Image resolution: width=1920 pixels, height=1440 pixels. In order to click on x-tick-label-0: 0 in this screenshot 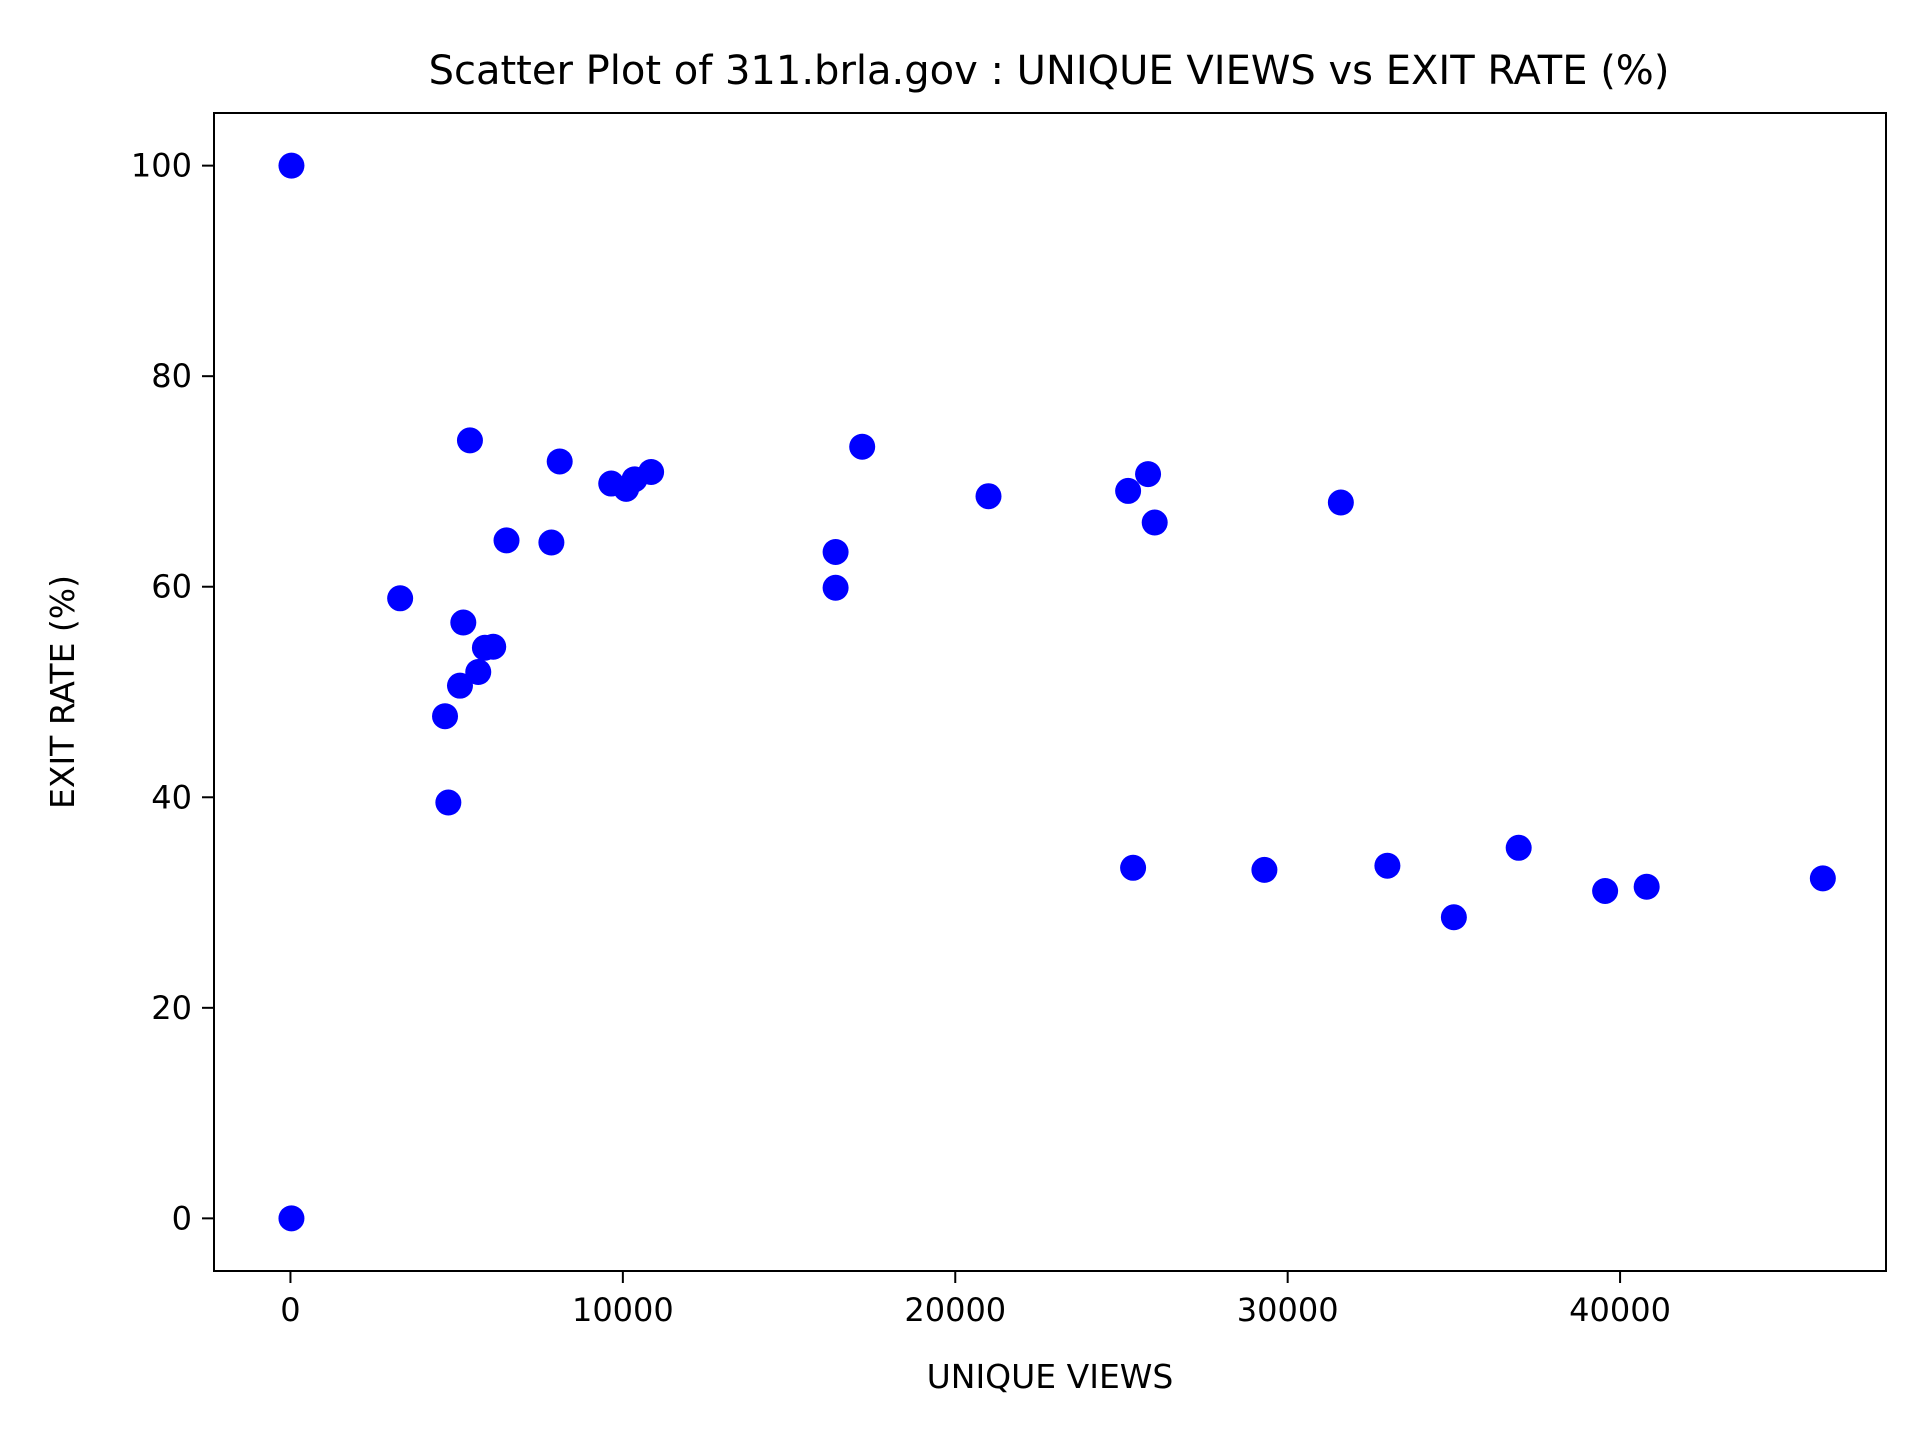, I will do `click(290, 1310)`.